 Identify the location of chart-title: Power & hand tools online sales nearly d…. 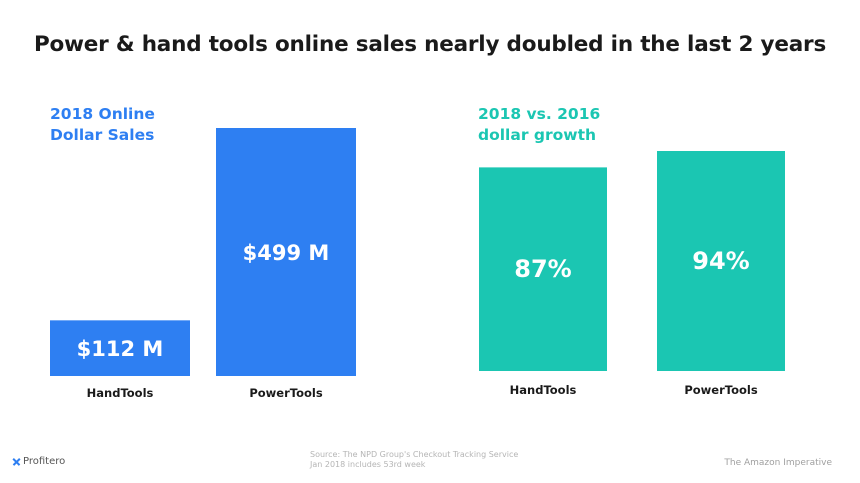
(430, 44).